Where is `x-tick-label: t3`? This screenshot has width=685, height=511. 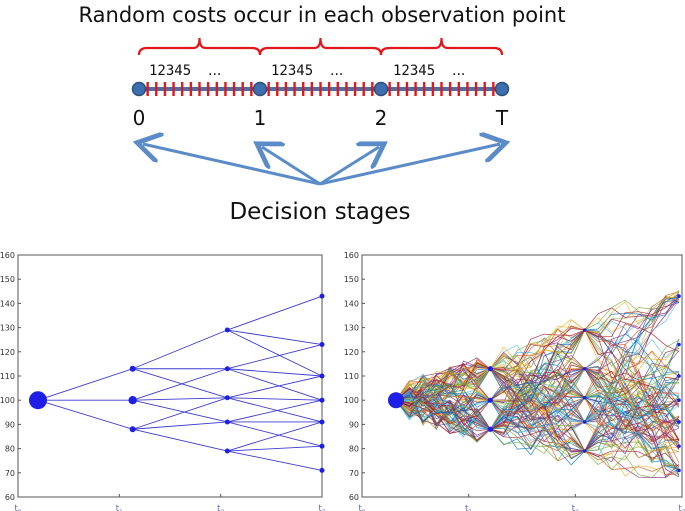 x-tick-label: t3 is located at coordinates (681, 507).